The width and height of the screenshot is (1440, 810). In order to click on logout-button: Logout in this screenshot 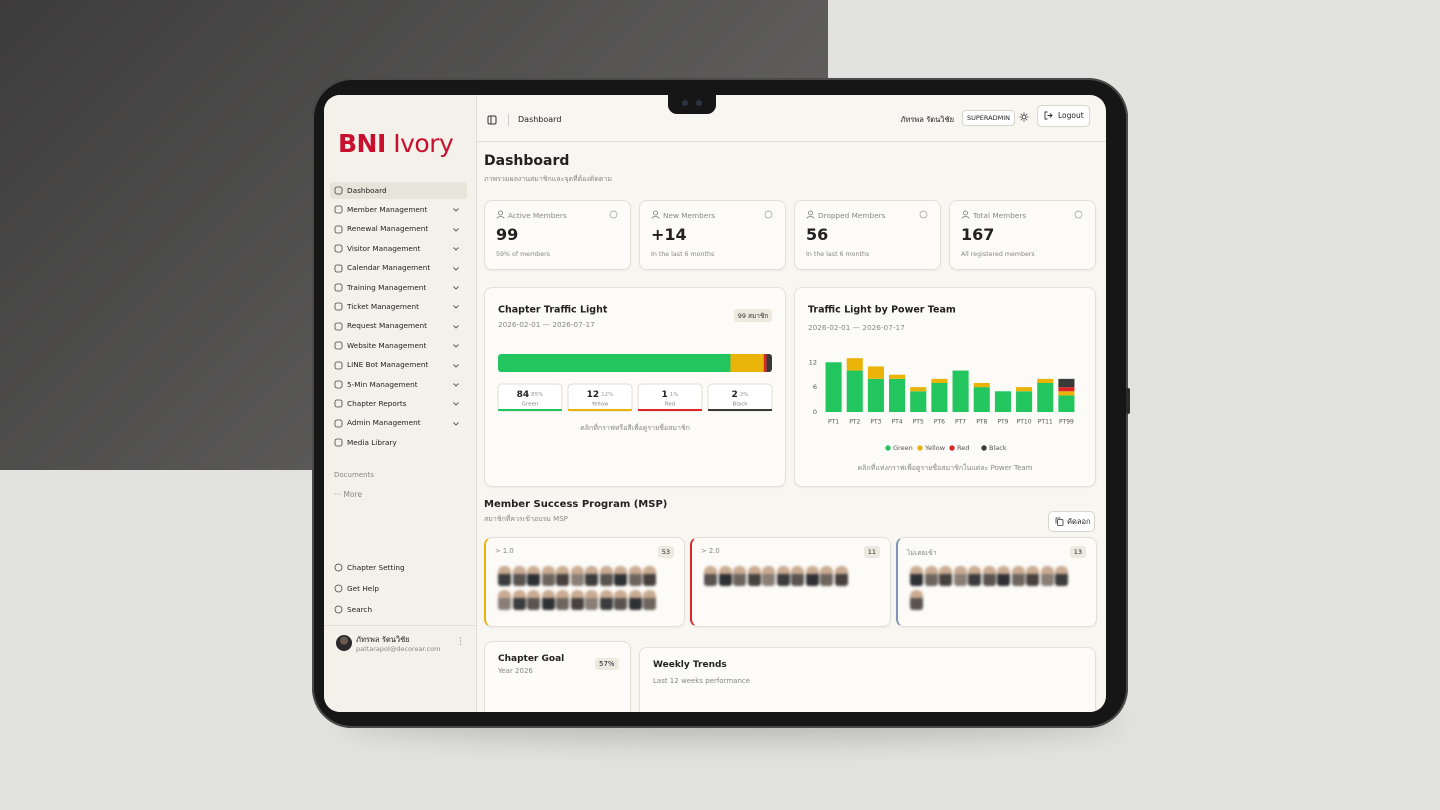, I will do `click(1063, 116)`.